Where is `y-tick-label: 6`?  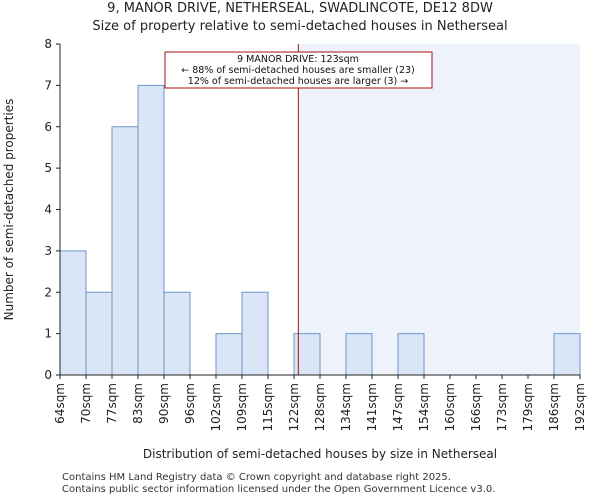 y-tick-label: 6 is located at coordinates (48, 127).